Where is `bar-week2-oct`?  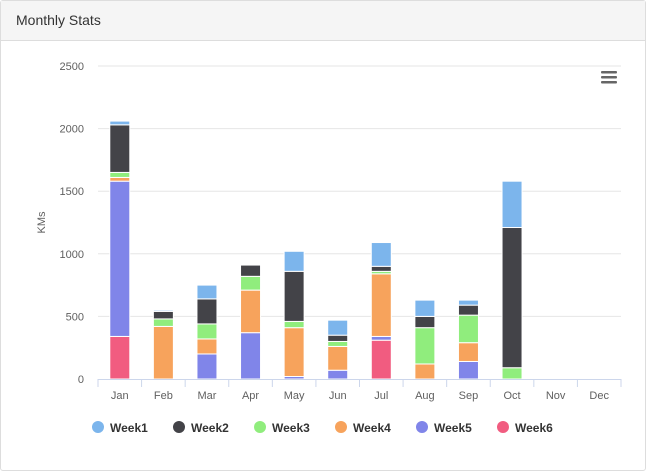
bar-week2-oct is located at coordinates (512, 298).